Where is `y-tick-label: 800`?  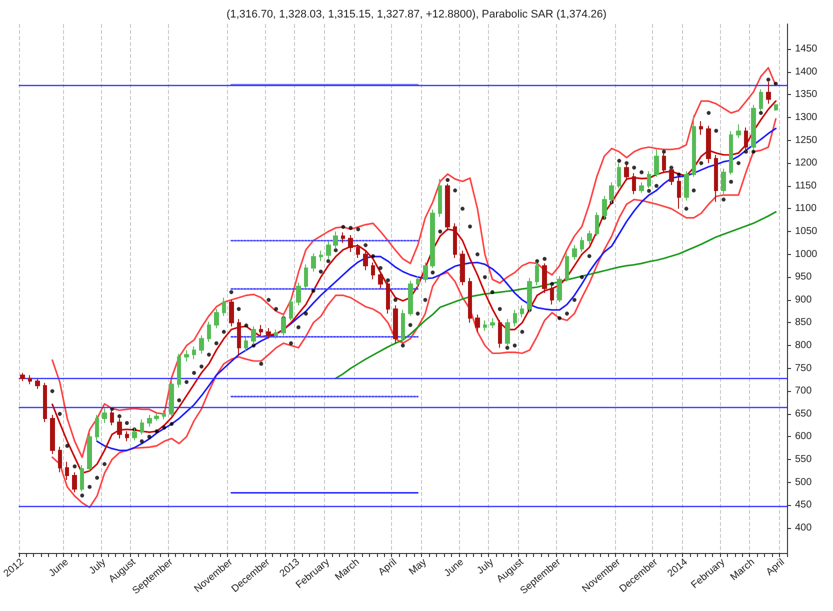 y-tick-label: 800 is located at coordinates (803, 346).